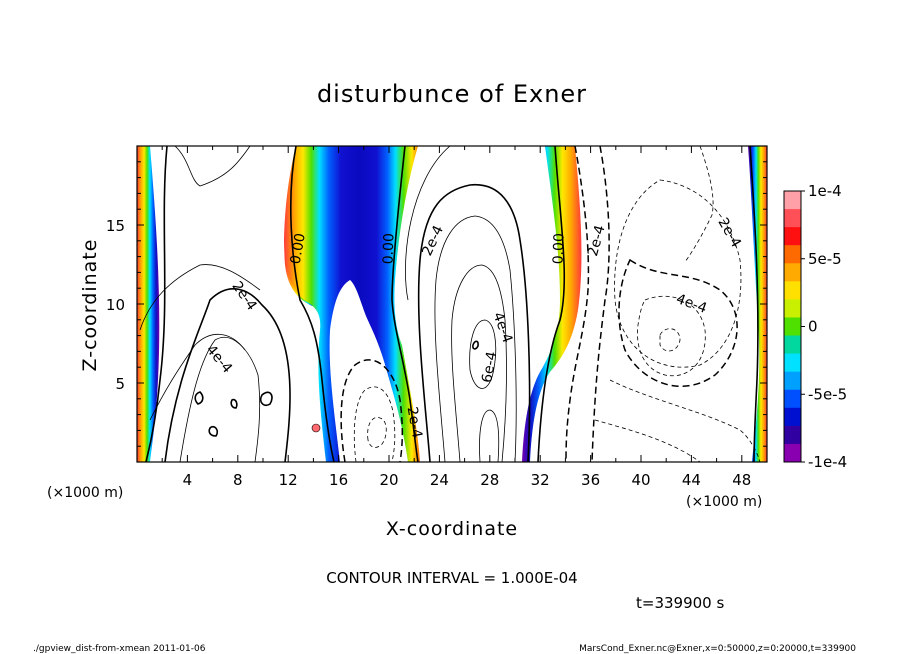 The height and width of the screenshot is (654, 904). Describe the element at coordinates (238, 480) in the screenshot. I see `x-tick-label: 8` at that location.